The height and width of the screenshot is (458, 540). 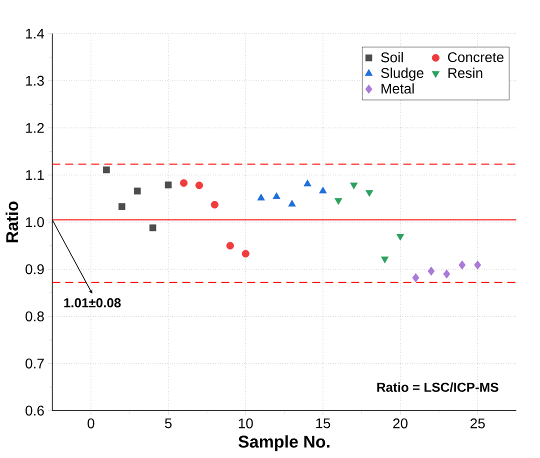 I want to click on x-tick-label: 15, so click(x=323, y=423).